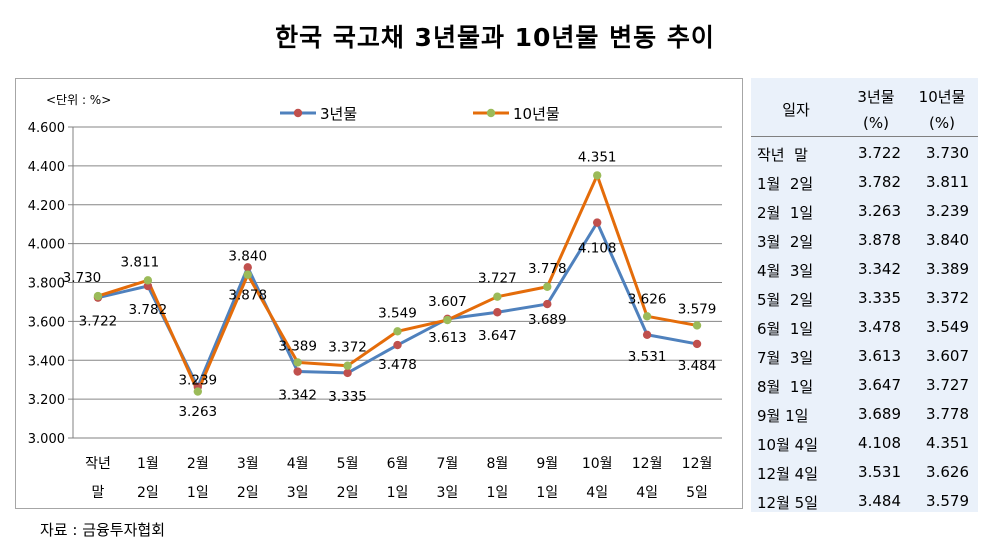 The image size is (990, 560). Describe the element at coordinates (947, 298) in the screenshot. I see `row-10y-value: 3.372` at that location.